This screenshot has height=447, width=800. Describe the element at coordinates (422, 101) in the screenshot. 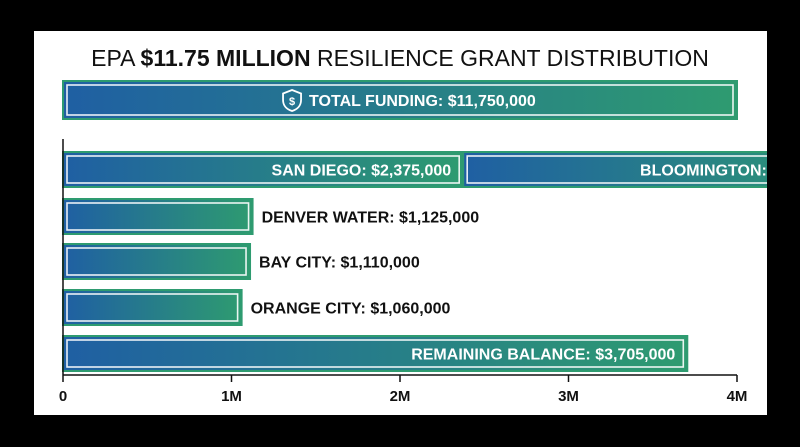

I see `total-funding-label: TOTAL FUNDING: $11,750,000` at that location.